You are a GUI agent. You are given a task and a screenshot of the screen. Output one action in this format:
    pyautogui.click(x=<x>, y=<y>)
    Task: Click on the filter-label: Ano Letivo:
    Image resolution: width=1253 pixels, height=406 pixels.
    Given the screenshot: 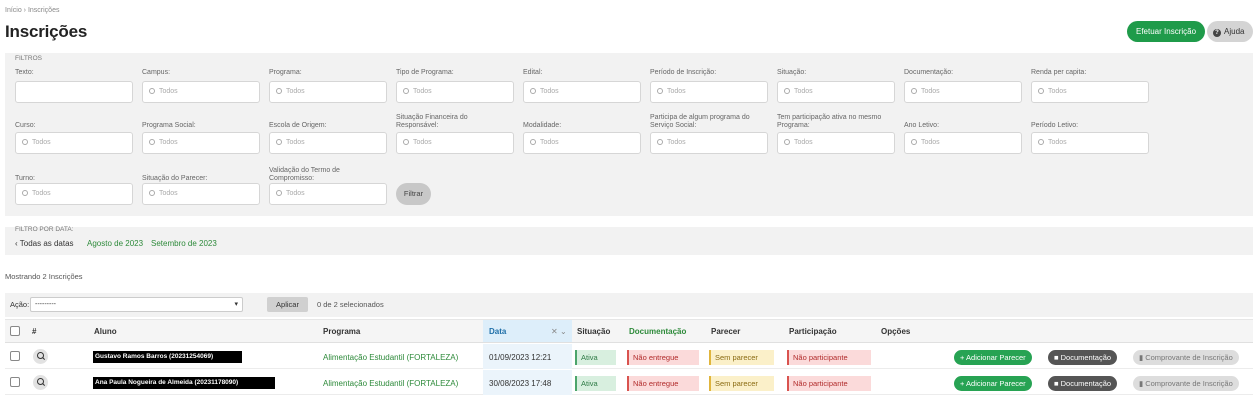 What is the action you would take?
    pyautogui.click(x=922, y=125)
    